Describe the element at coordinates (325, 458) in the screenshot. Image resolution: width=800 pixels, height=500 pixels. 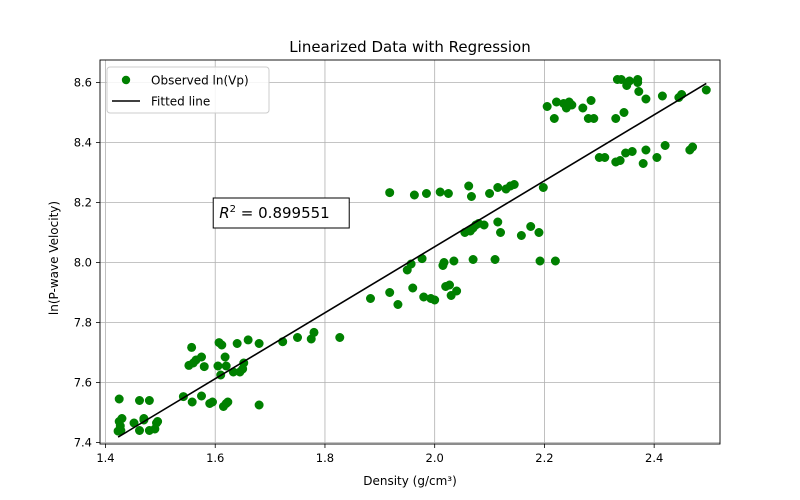
I see `x-tick-label: 1.8` at that location.